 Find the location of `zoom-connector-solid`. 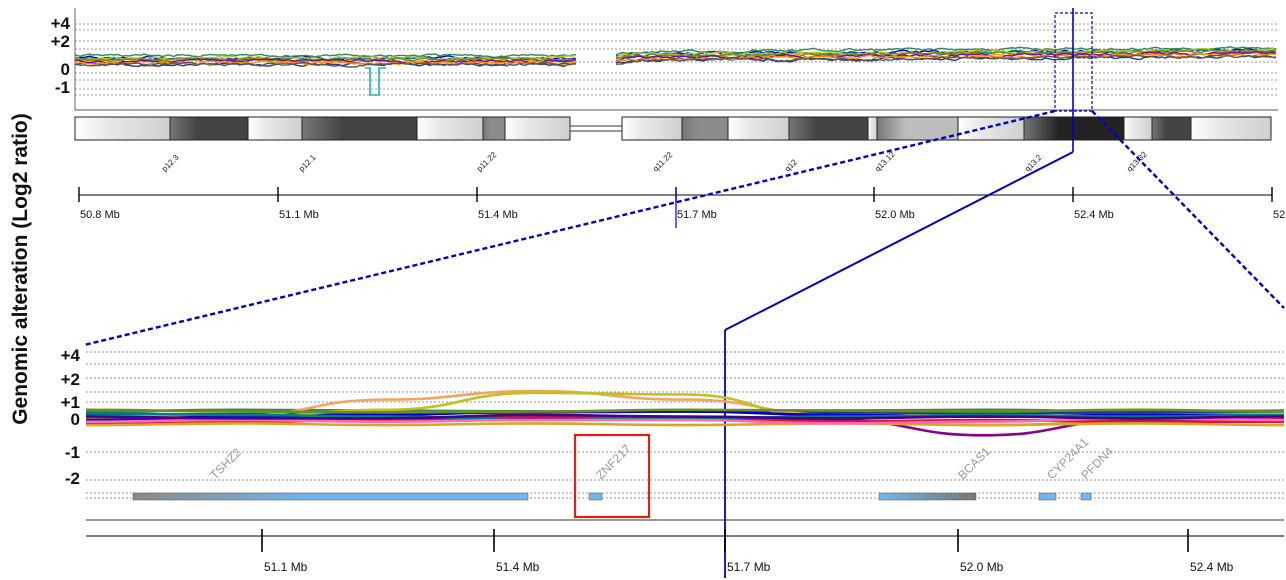

zoom-connector-solid is located at coordinates (899, 241).